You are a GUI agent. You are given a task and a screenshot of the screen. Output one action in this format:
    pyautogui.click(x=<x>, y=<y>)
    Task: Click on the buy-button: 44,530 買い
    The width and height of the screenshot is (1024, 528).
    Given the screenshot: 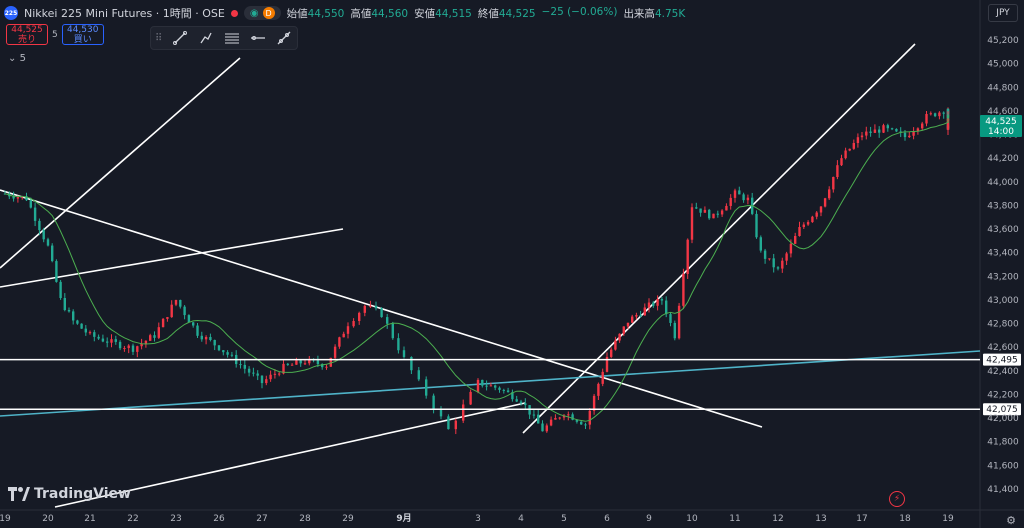 What is the action you would take?
    pyautogui.click(x=82, y=34)
    